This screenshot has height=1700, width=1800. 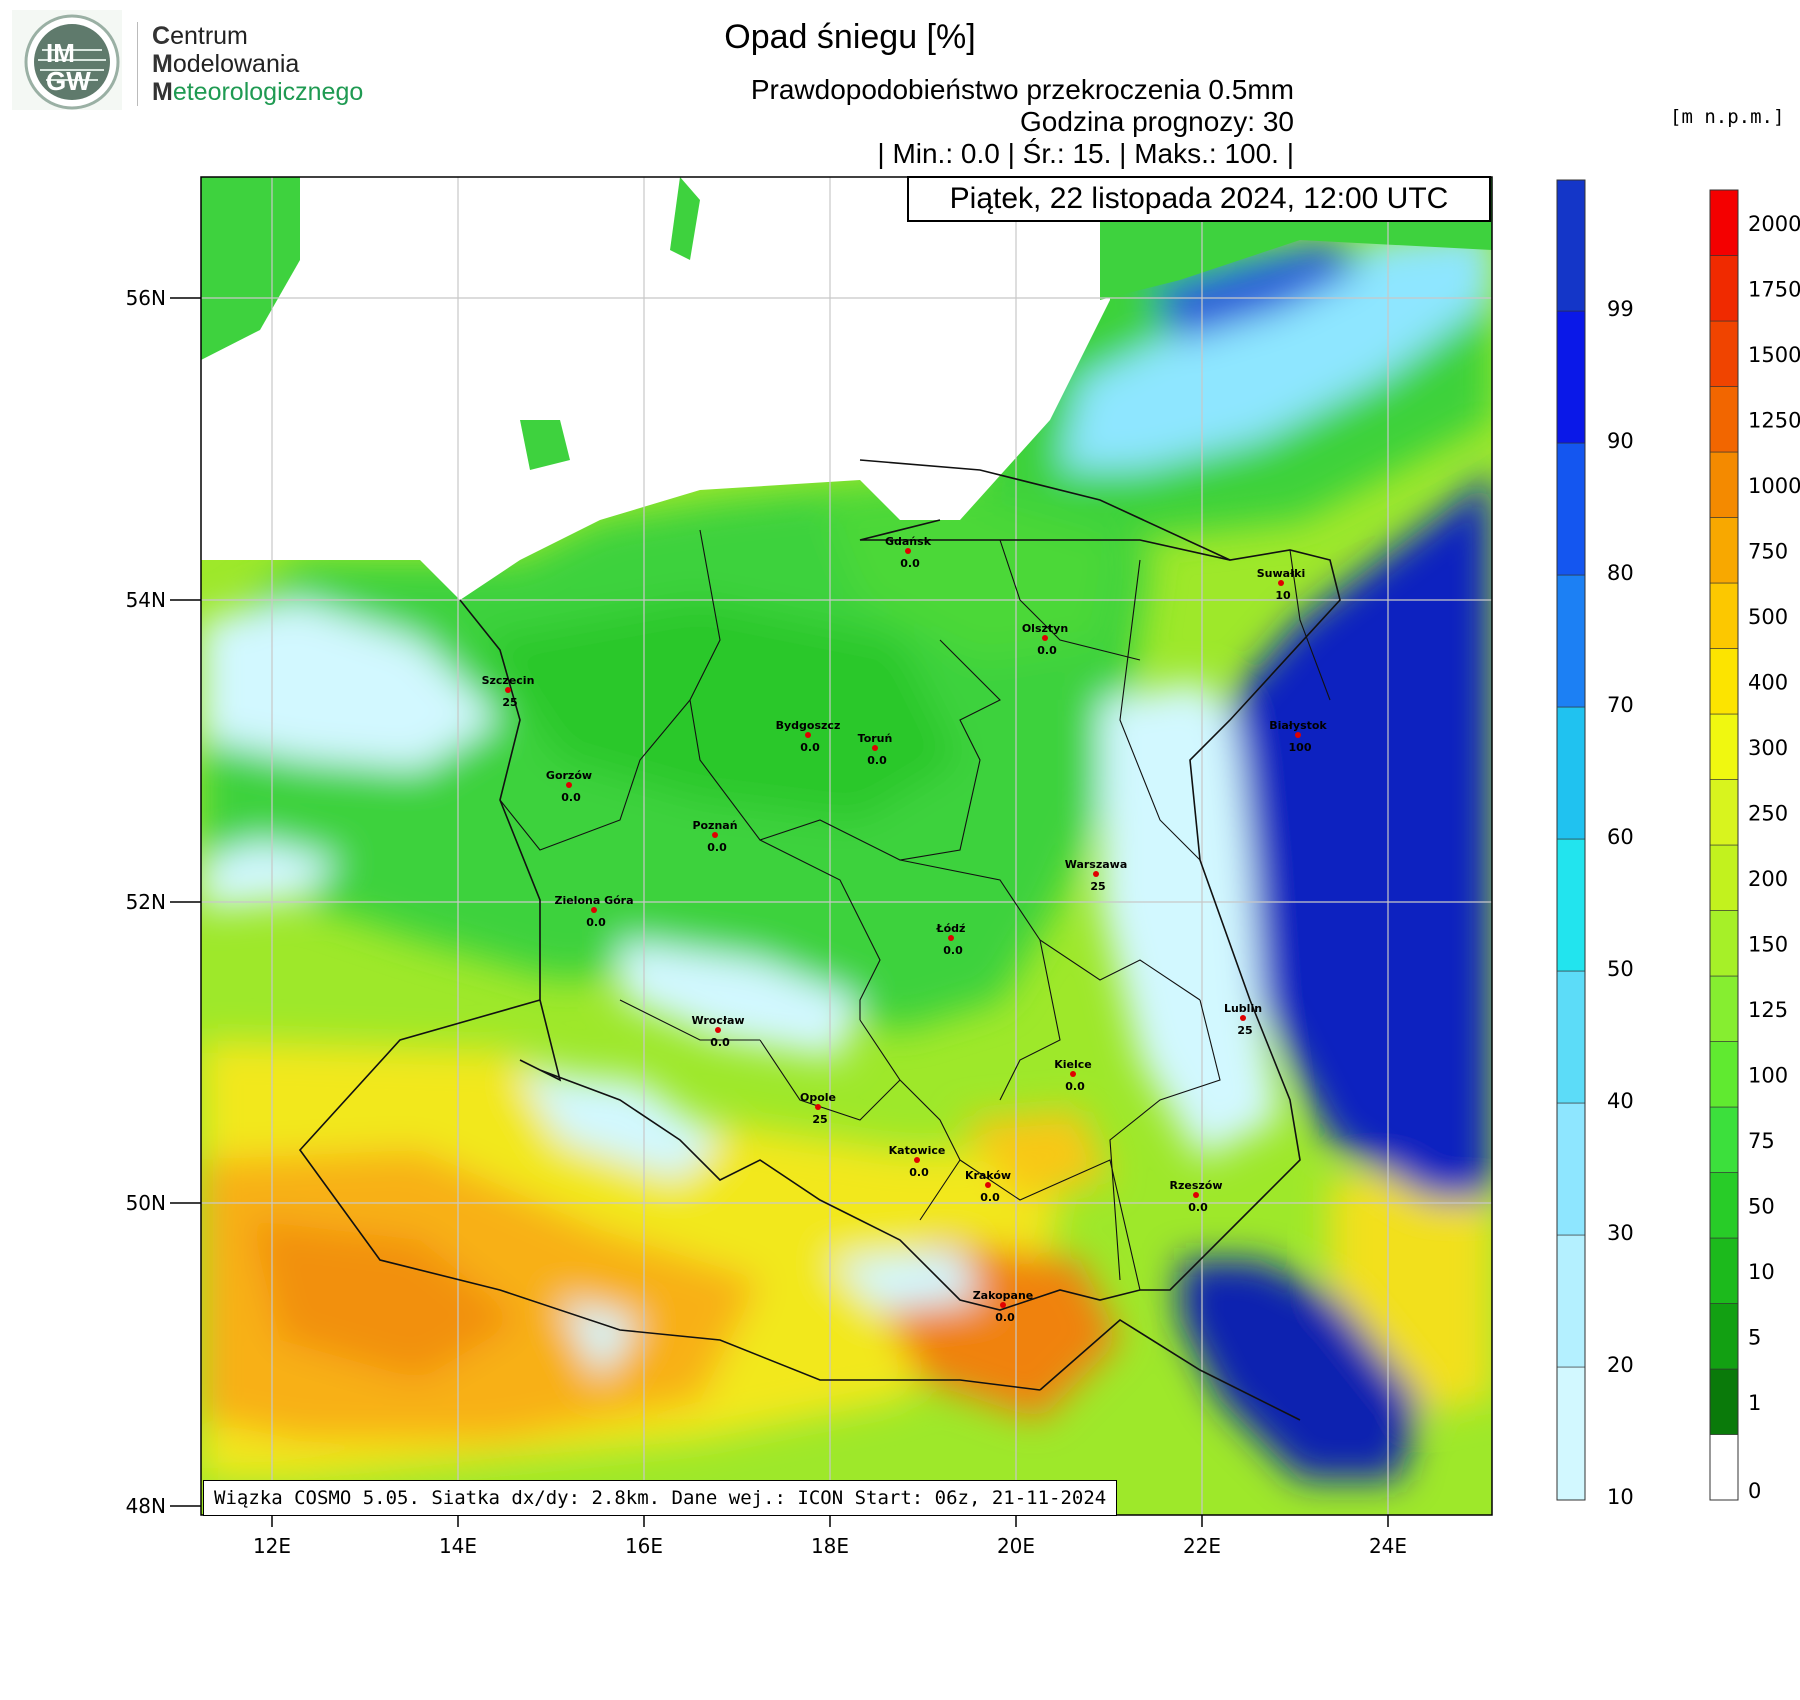 What do you see at coordinates (1768, 551) in the screenshot?
I see `elevation-level: 750` at bounding box center [1768, 551].